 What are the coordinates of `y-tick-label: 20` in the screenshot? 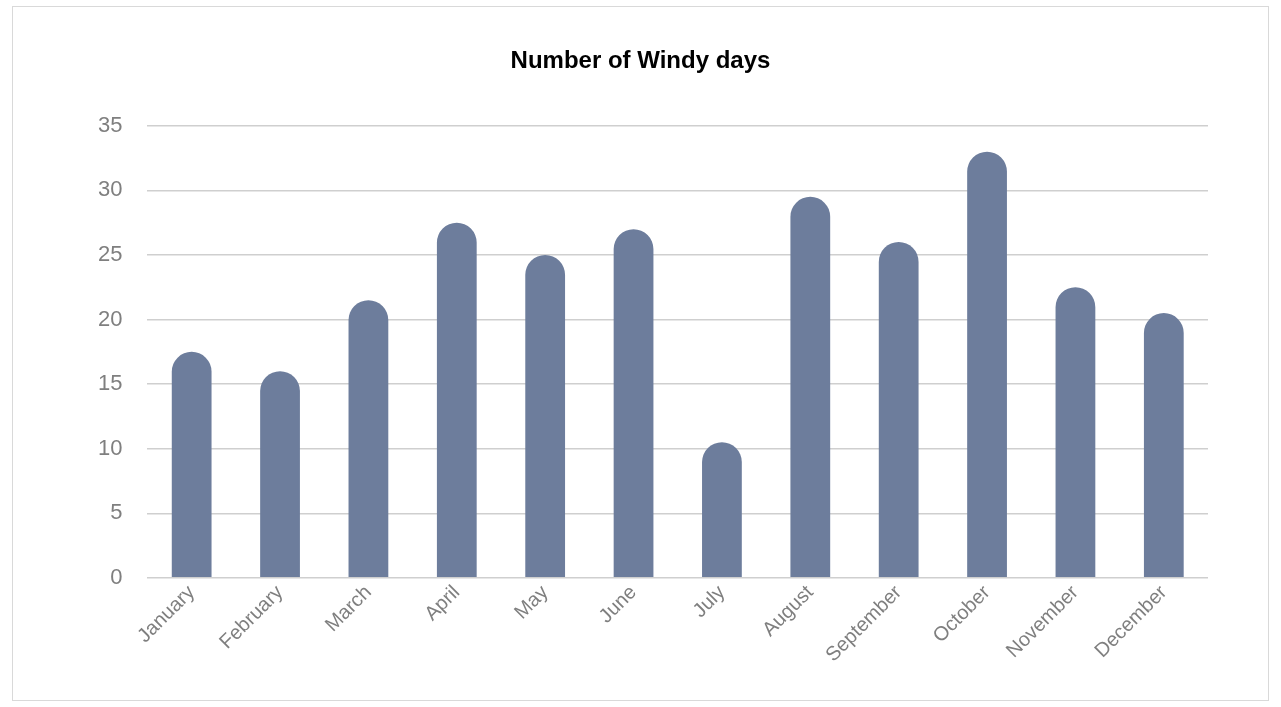 It's located at (110, 318).